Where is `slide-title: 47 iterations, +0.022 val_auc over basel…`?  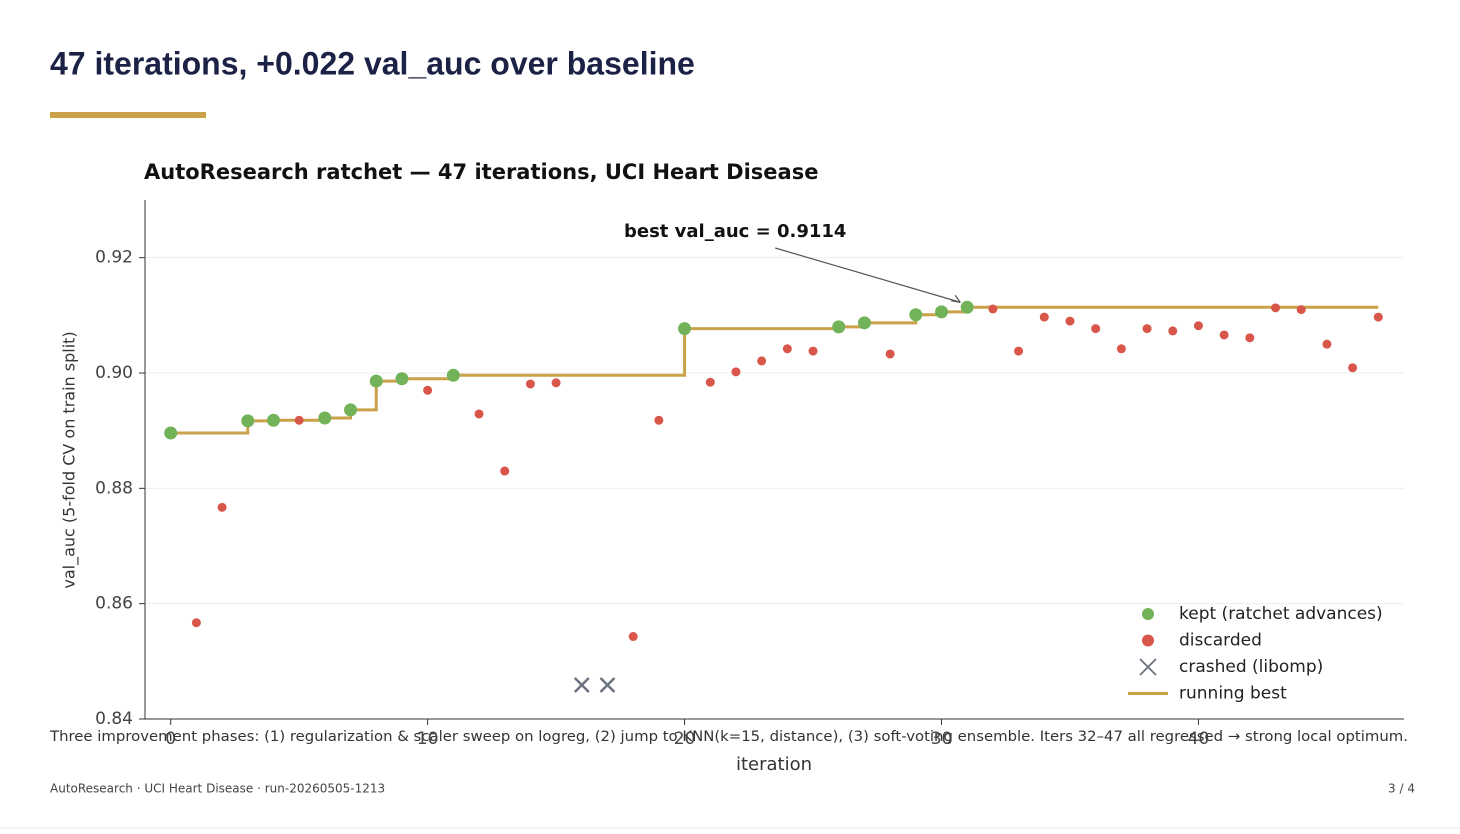 slide-title: 47 iterations, +0.022 val_auc over basel… is located at coordinates (372, 63).